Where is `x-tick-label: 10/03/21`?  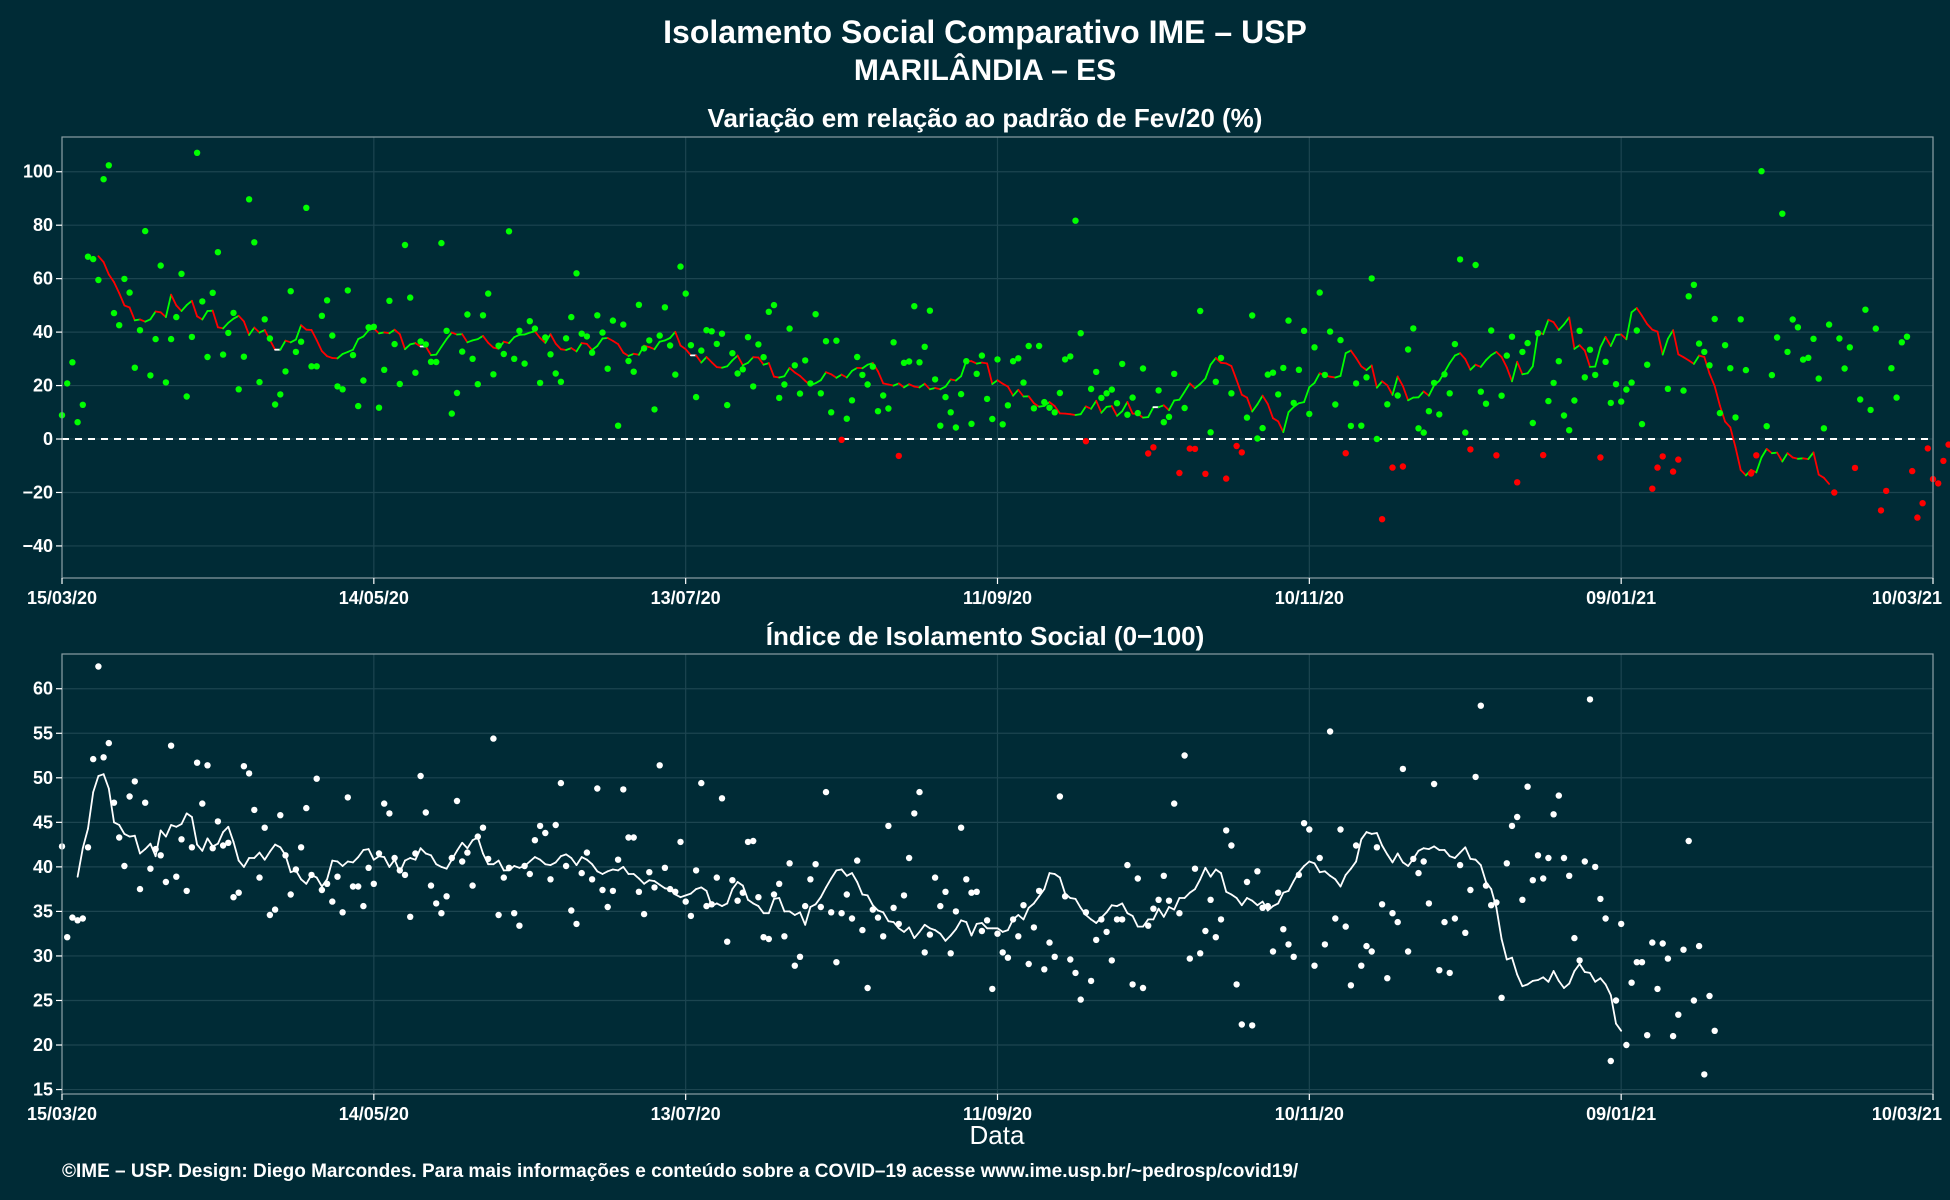 x-tick-label: 10/03/21 is located at coordinates (1907, 1114).